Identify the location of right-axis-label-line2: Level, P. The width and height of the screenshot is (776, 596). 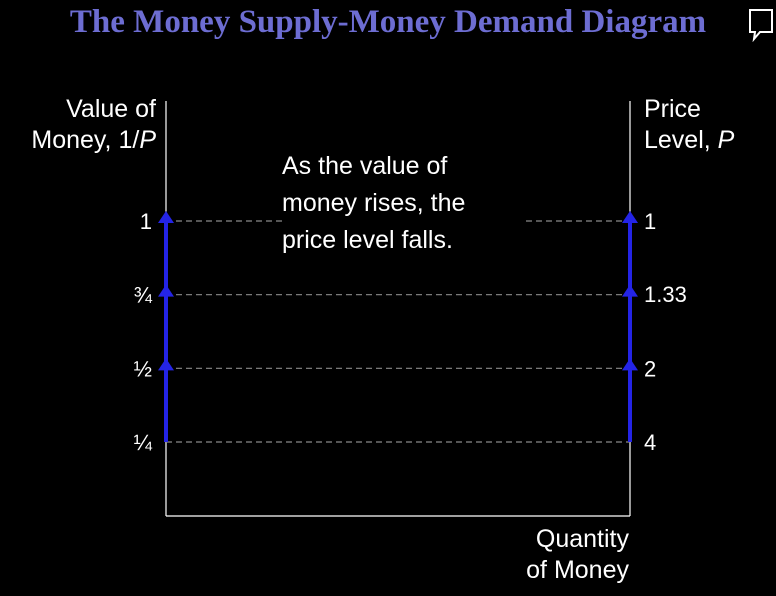
(689, 140).